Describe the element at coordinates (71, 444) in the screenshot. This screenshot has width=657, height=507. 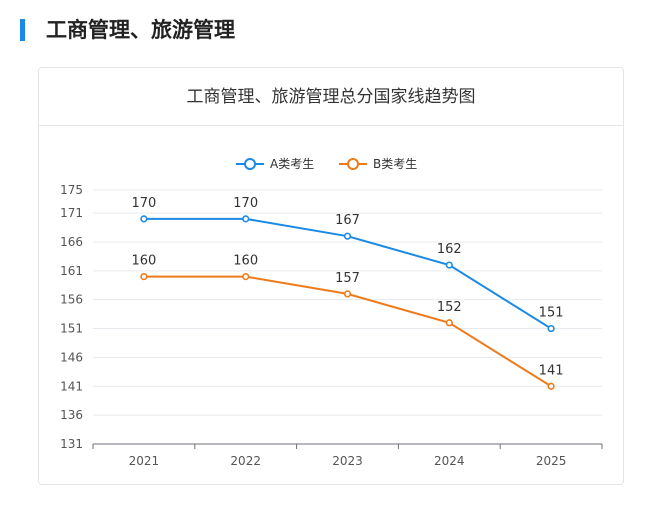
I see `y-tick-label: 131` at that location.